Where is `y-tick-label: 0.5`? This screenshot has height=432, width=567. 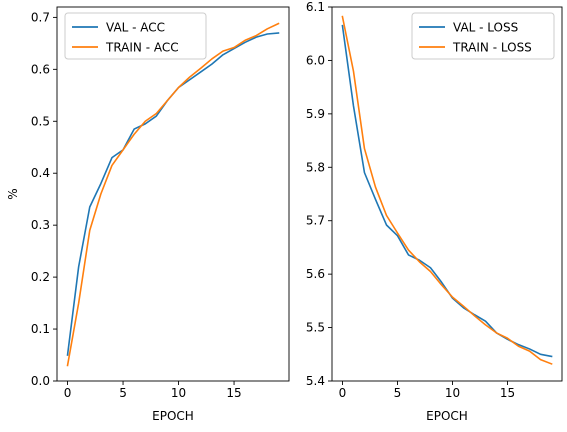
y-tick-label: 0.5 is located at coordinates (40, 121).